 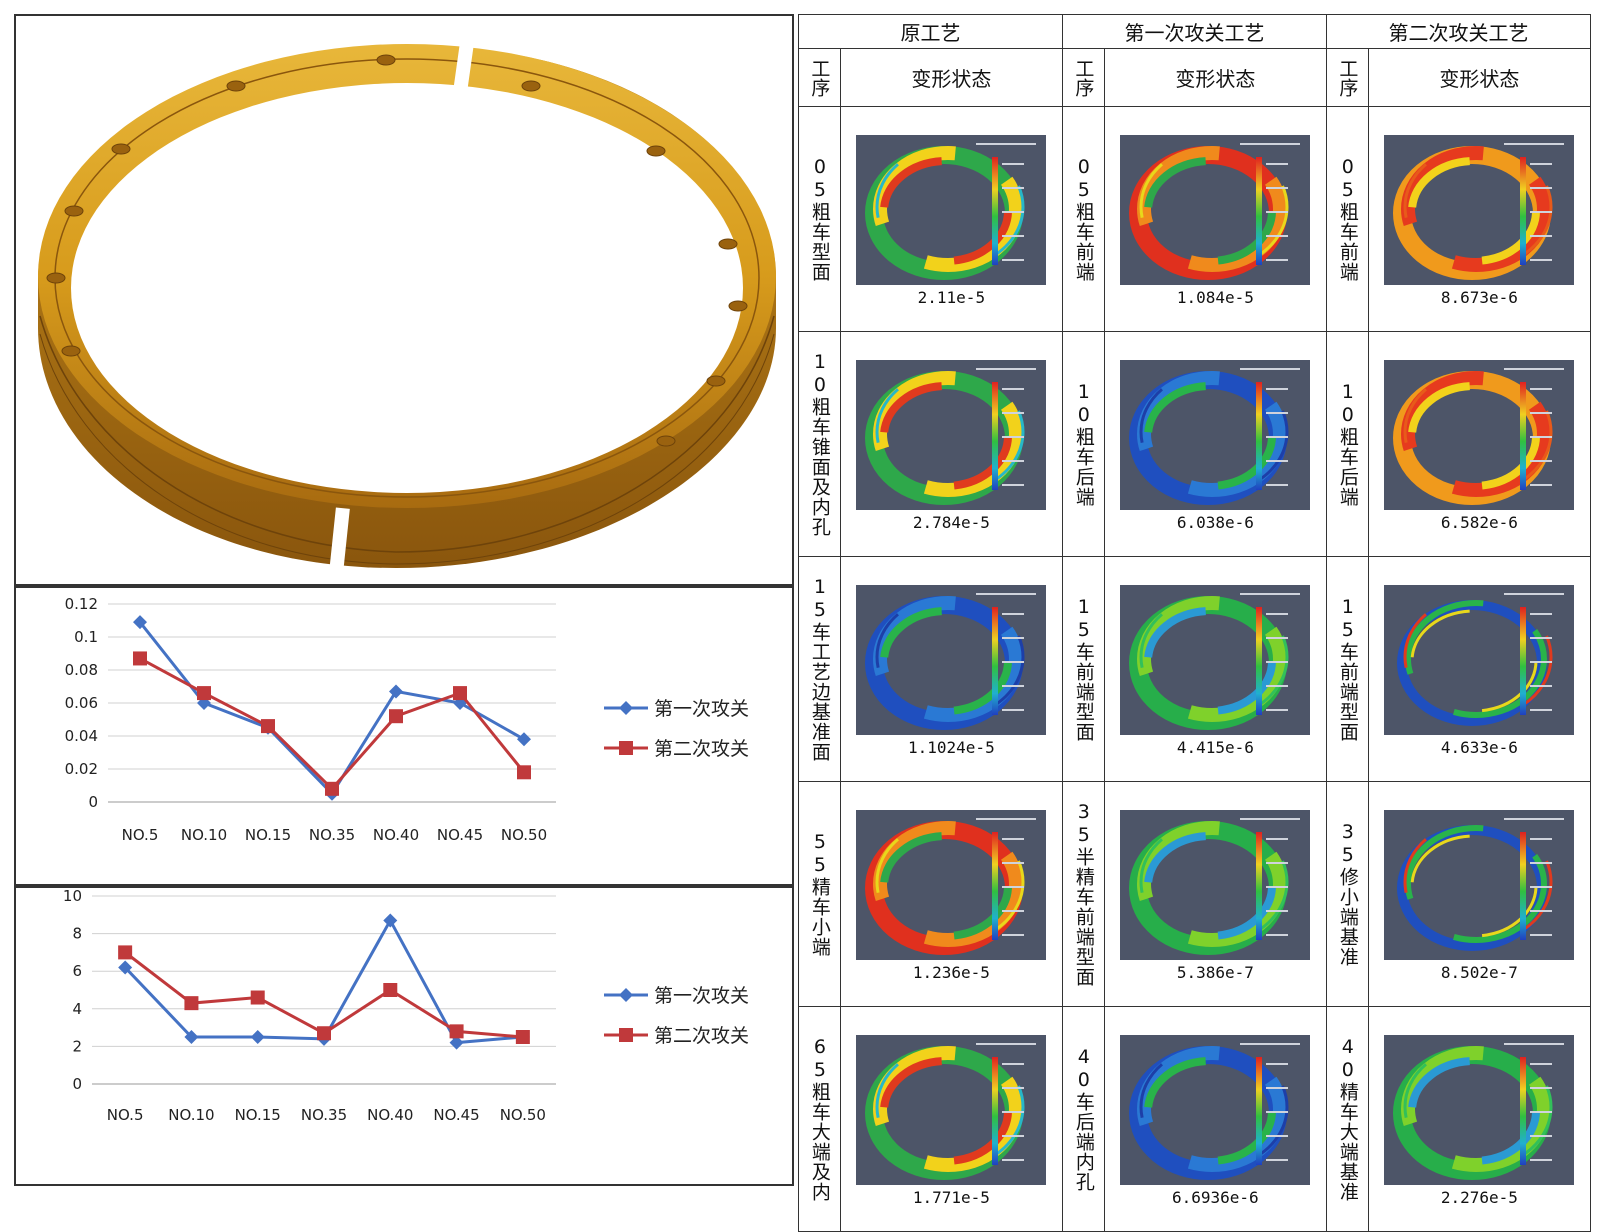 What do you see at coordinates (523, 1115) in the screenshot?
I see `x-tick-label: NO.50` at bounding box center [523, 1115].